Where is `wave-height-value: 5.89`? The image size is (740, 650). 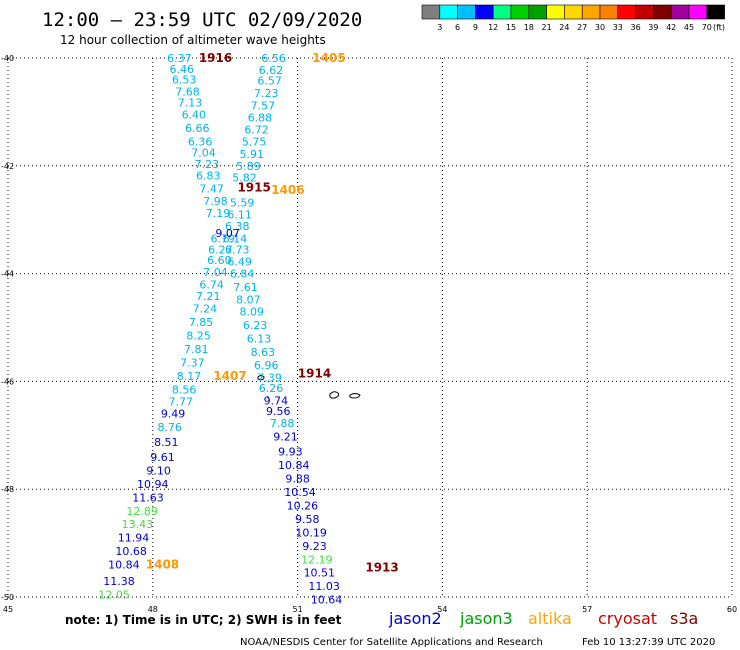
wave-height-value: 5.89 is located at coordinates (248, 166).